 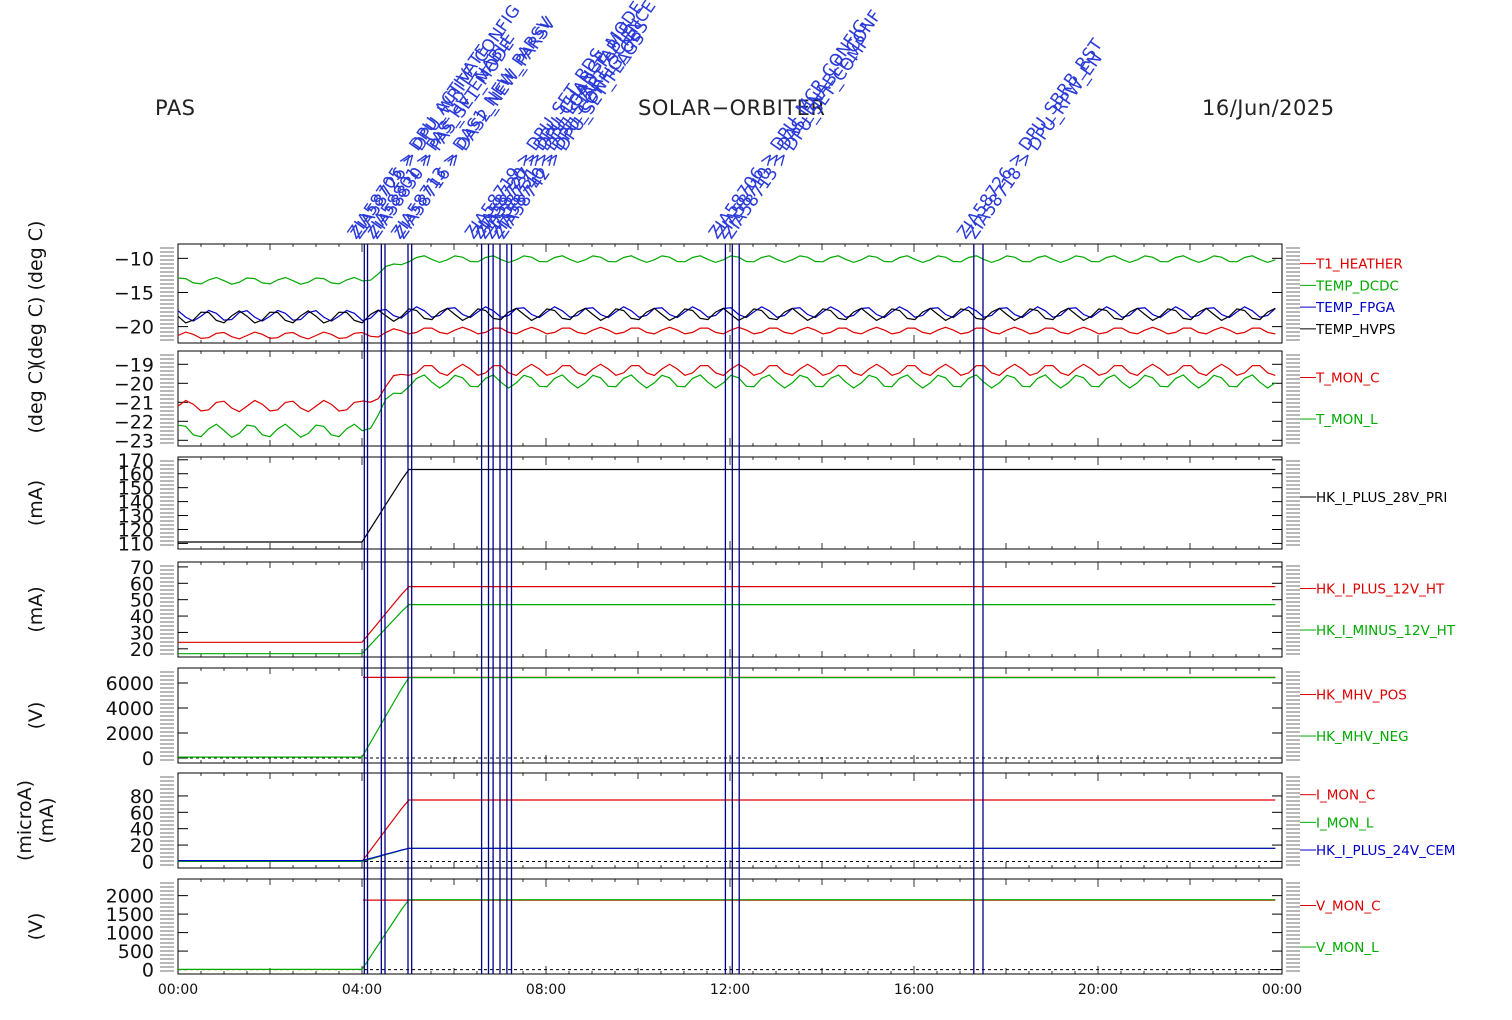 What do you see at coordinates (134, 365) in the screenshot?
I see `y-tick-label: −19` at bounding box center [134, 365].